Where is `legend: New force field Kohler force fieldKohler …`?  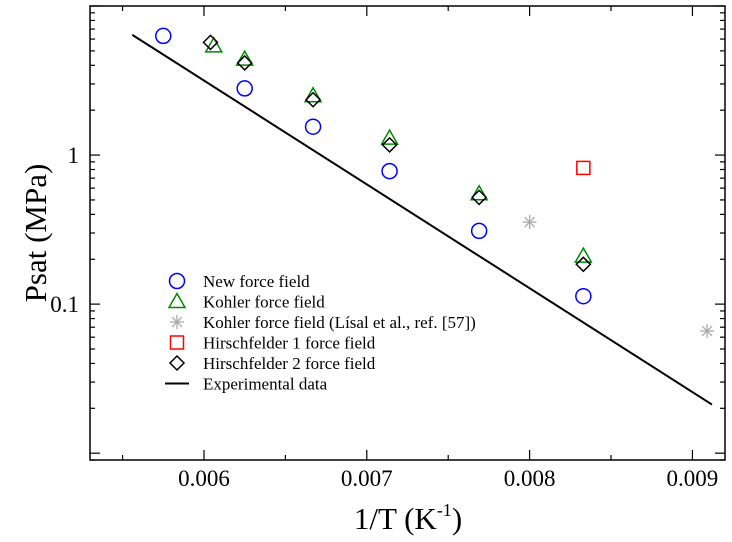 legend: New force field Kohler force fieldKohler … is located at coordinates (320, 333).